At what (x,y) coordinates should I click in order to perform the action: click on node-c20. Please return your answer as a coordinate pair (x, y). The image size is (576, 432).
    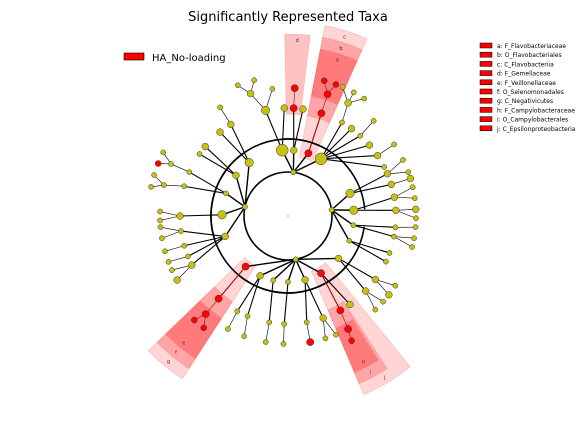
    Looking at the image, I should click on (249, 163).